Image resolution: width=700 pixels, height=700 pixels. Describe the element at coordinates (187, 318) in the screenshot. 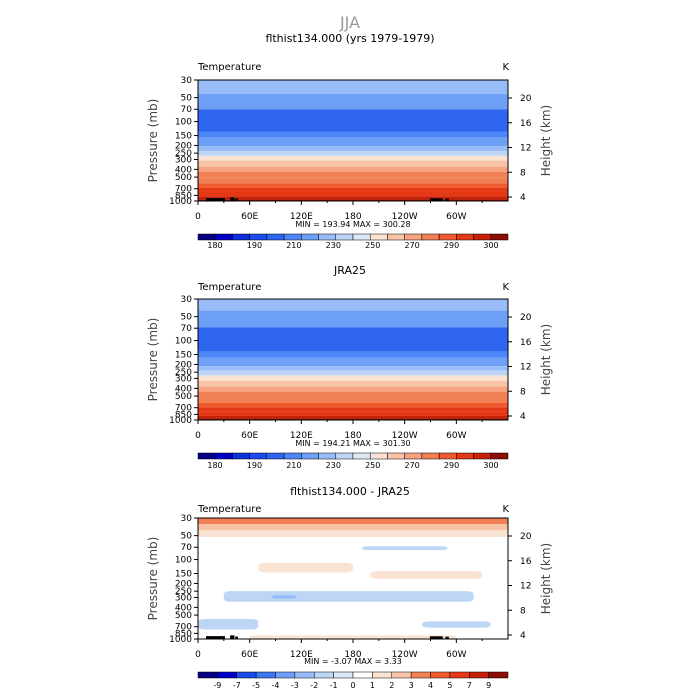

I see `y-tick-label: 50` at that location.